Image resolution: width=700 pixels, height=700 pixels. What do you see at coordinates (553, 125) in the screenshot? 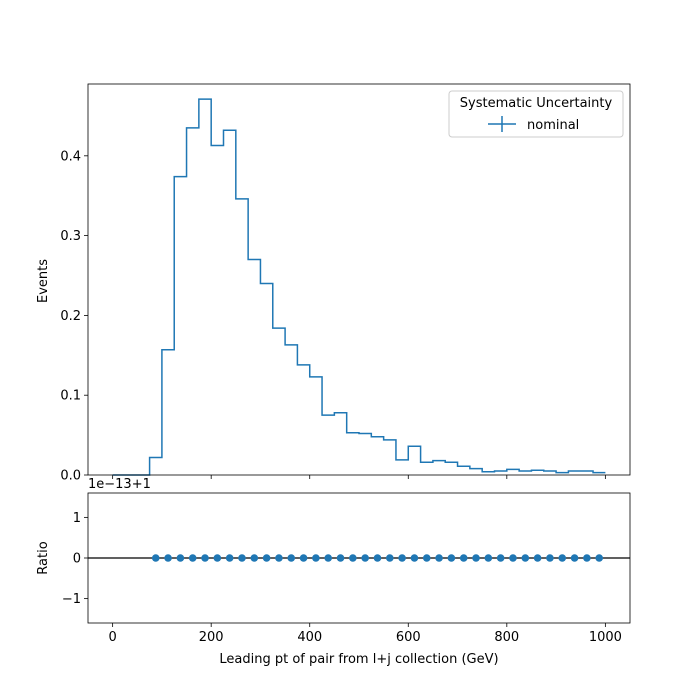
I see `legend-entry-nominal: nominal` at bounding box center [553, 125].